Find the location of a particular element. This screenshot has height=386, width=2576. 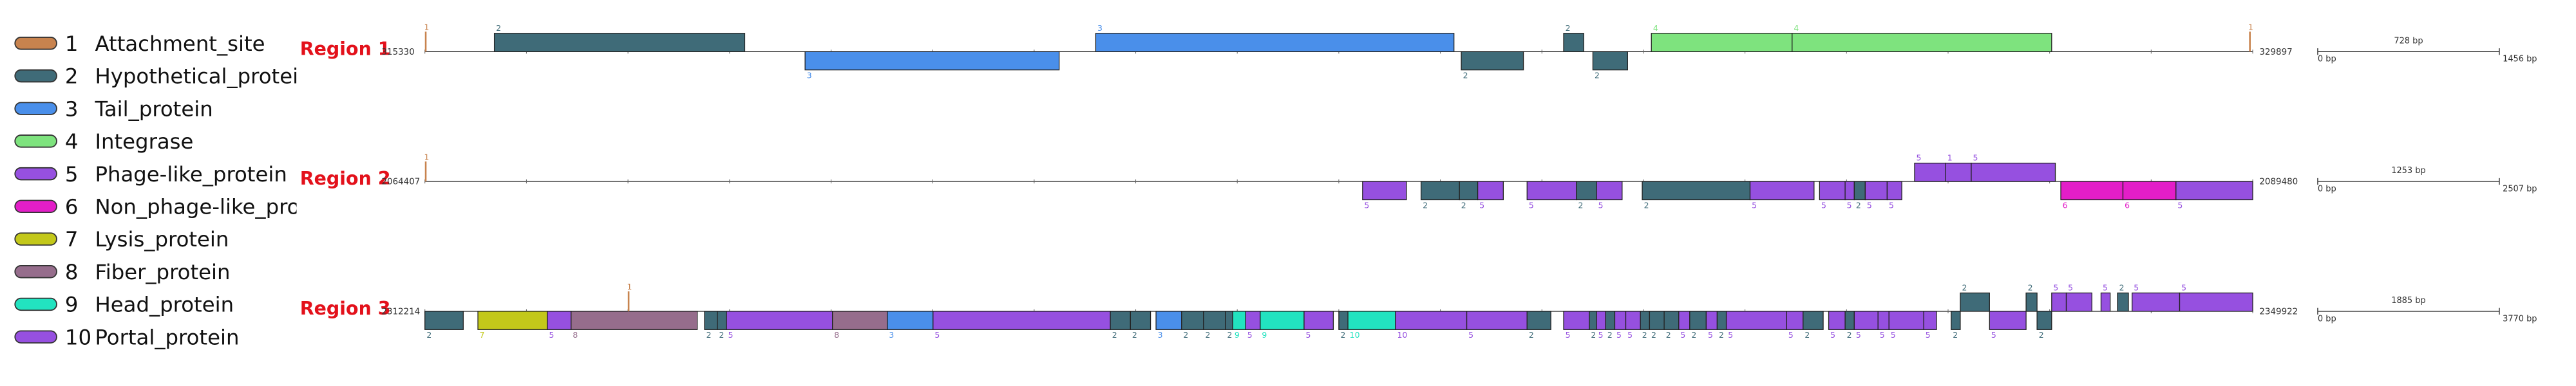

scale-bar: 728 bp 0 bp 1456 bp is located at coordinates (2427, 50).